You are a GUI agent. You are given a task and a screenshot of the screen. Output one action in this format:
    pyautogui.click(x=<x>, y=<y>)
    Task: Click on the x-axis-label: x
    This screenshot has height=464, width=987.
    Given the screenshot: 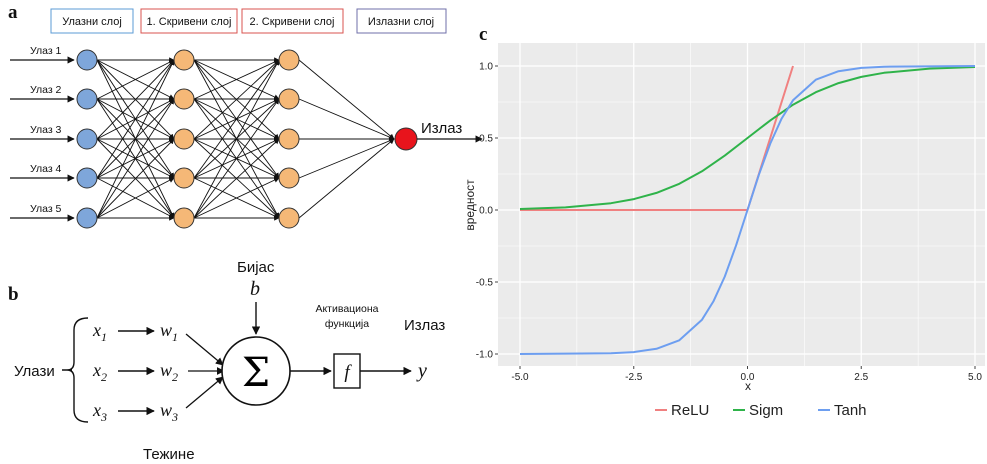 What is the action you would take?
    pyautogui.click(x=748, y=386)
    